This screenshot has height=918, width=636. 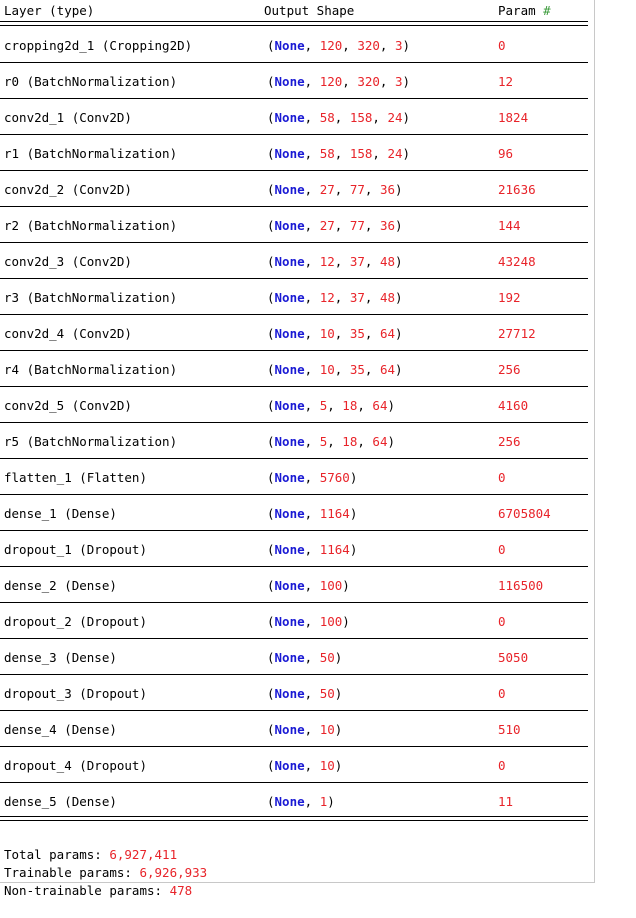 What do you see at coordinates (334, 477) in the screenshot?
I see `shape-dim: 5760` at bounding box center [334, 477].